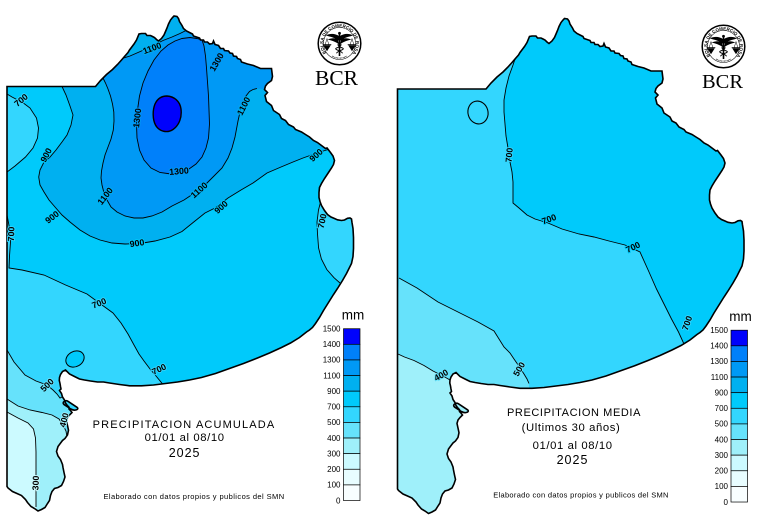  I want to click on svg-text: PRECIPITACION MEDIA, so click(574, 413).